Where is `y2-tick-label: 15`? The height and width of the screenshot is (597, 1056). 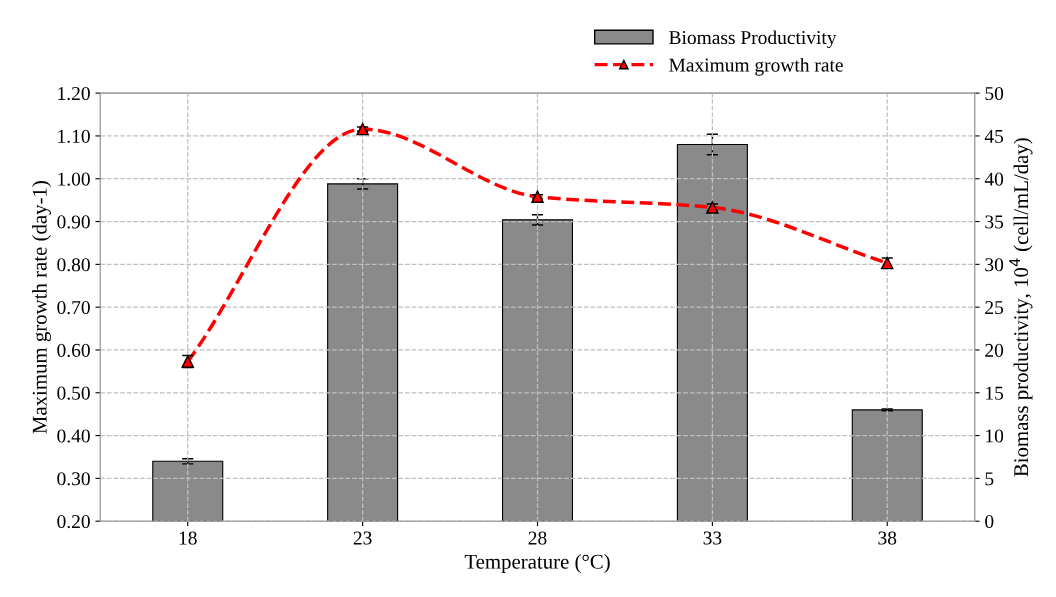 y2-tick-label: 15 is located at coordinates (995, 393).